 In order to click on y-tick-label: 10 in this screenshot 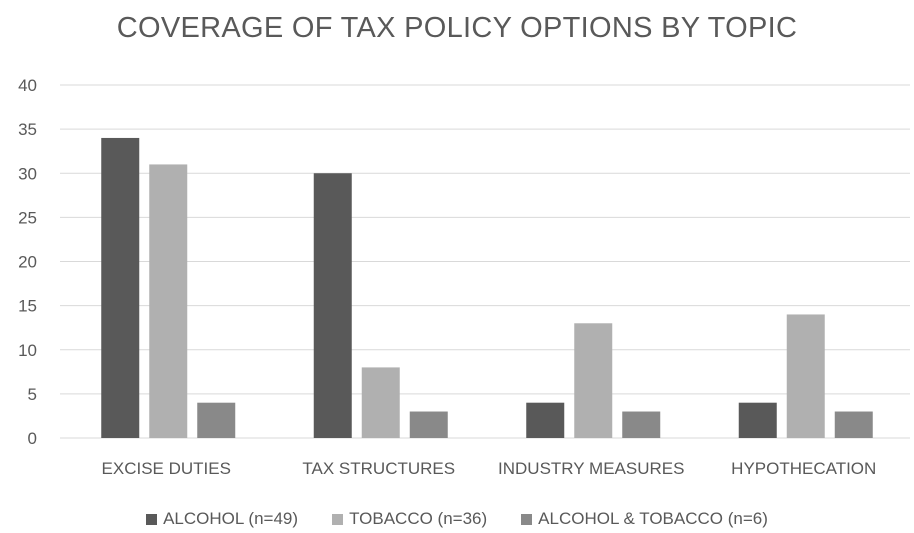, I will do `click(27, 350)`.